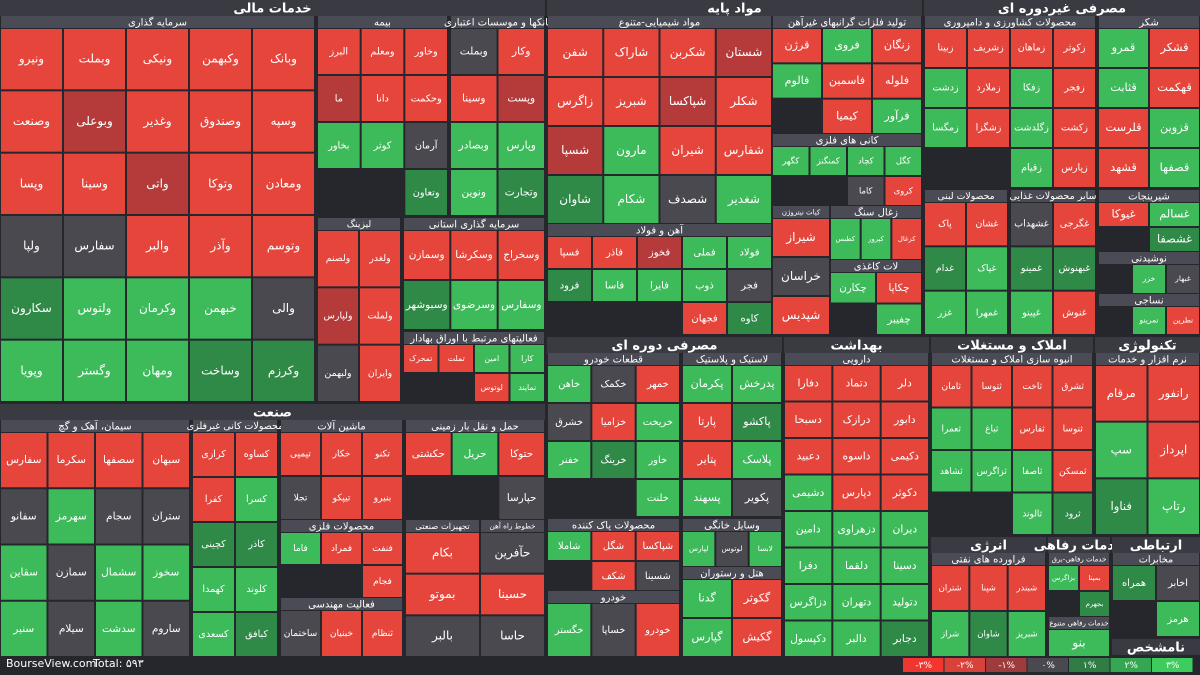  What do you see at coordinates (905, 528) in the screenshot?
I see `stock-name: دیران` at bounding box center [905, 528].